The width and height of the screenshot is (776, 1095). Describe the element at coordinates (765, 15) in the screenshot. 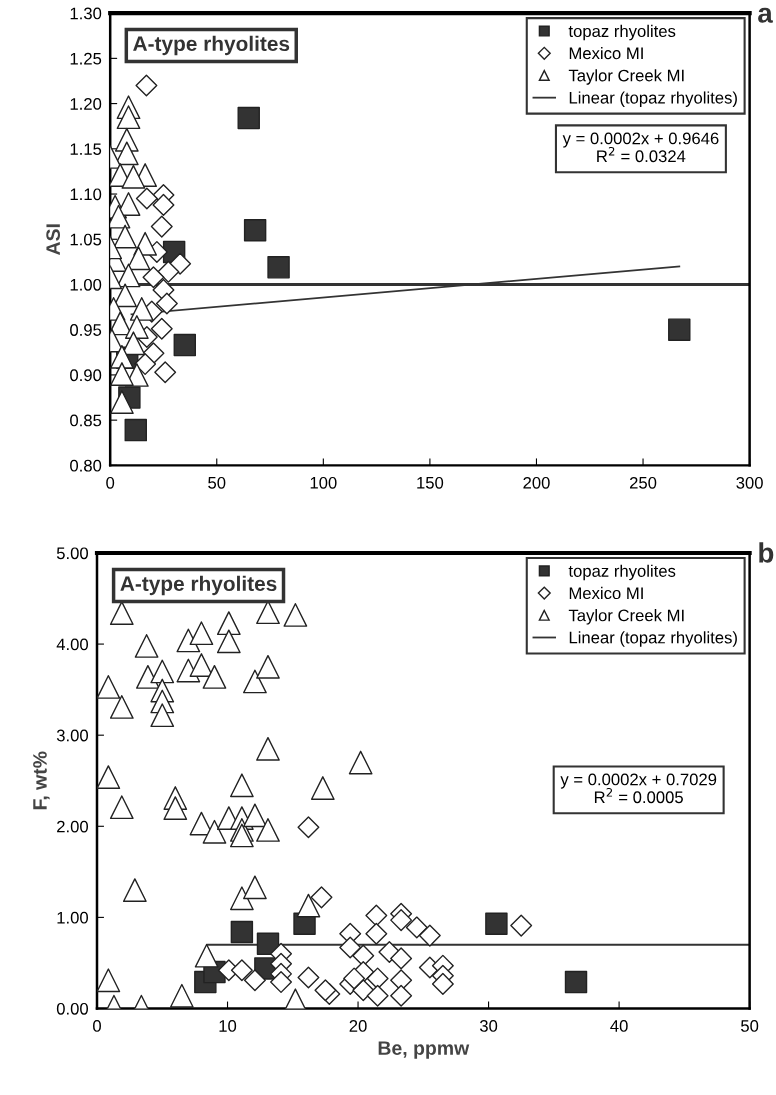

I see `text: a` at that location.